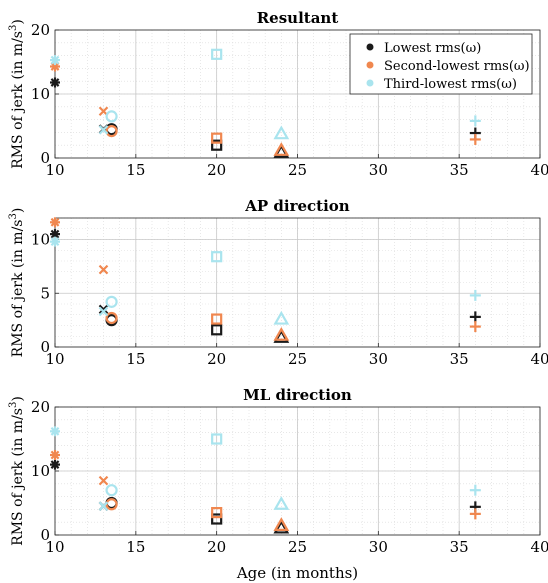  What do you see at coordinates (450, 84) in the screenshot?
I see `legend-label: Third-lowest rms(ω)` at bounding box center [450, 84].